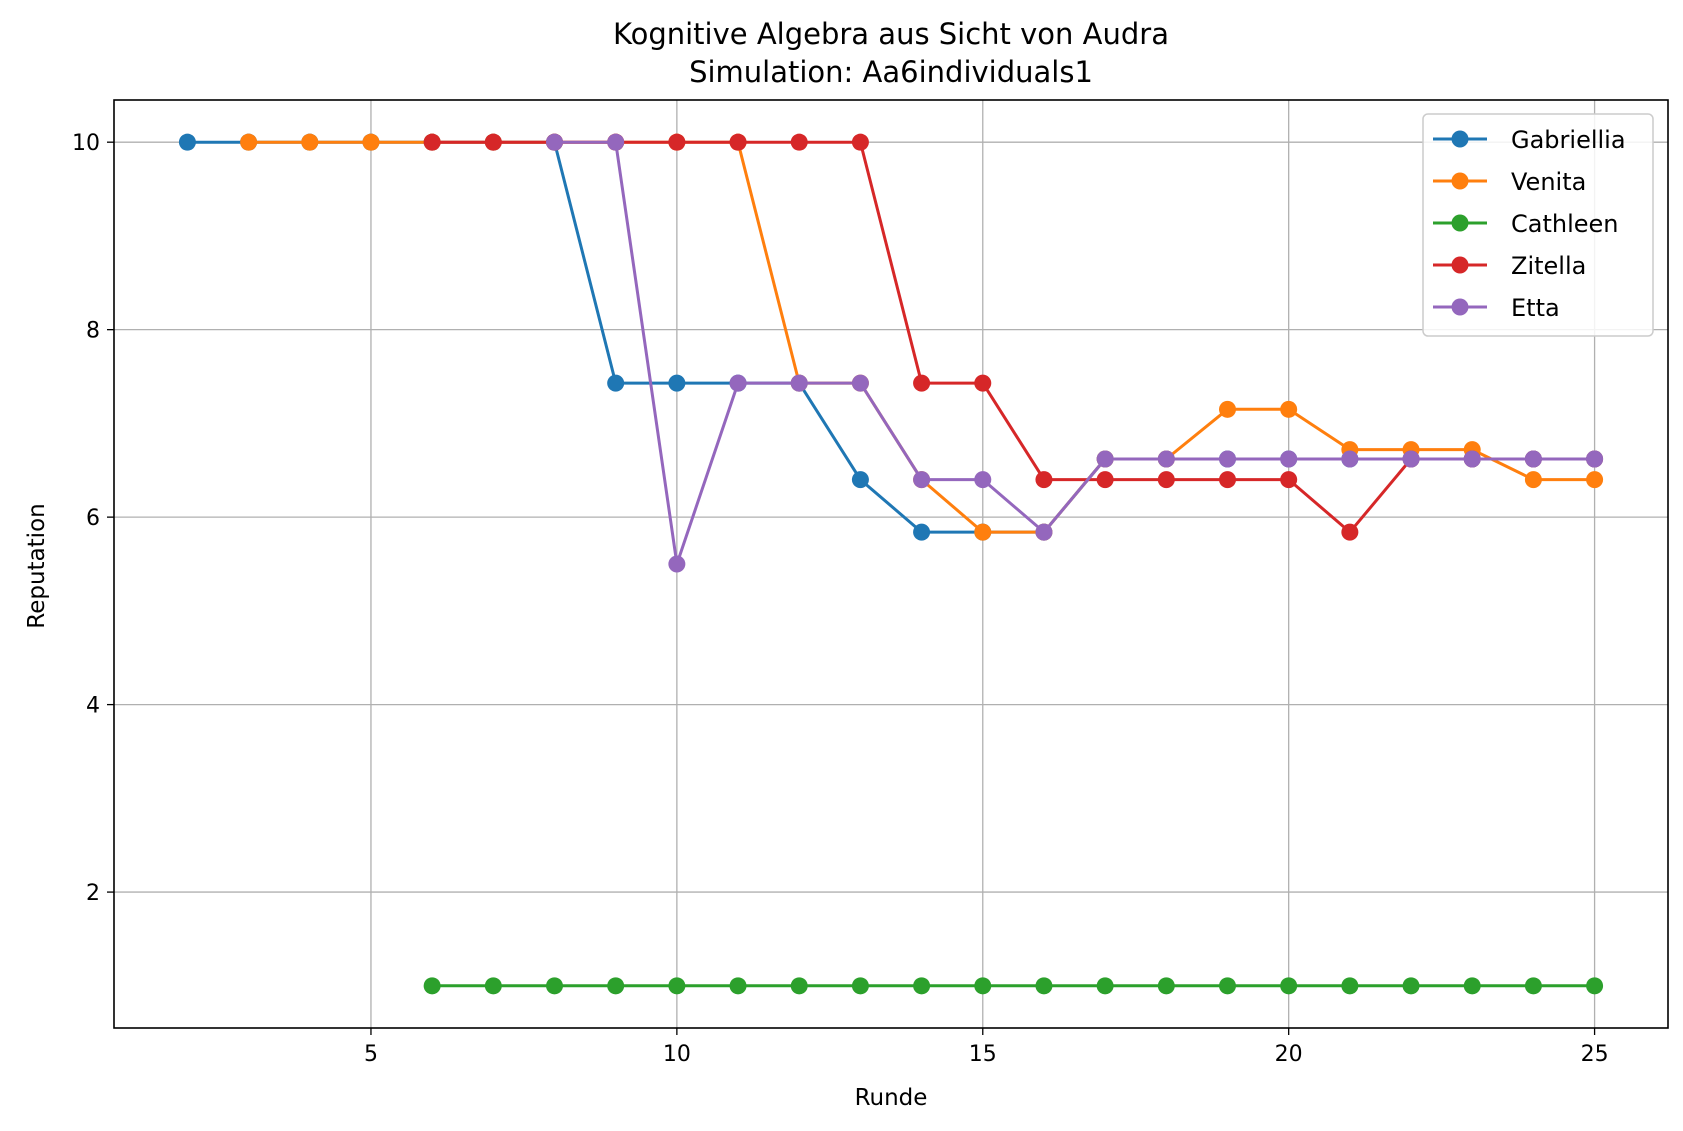 The height and width of the screenshot is (1131, 1683). What do you see at coordinates (93, 331) in the screenshot?
I see `y-tick-label: 8` at bounding box center [93, 331].